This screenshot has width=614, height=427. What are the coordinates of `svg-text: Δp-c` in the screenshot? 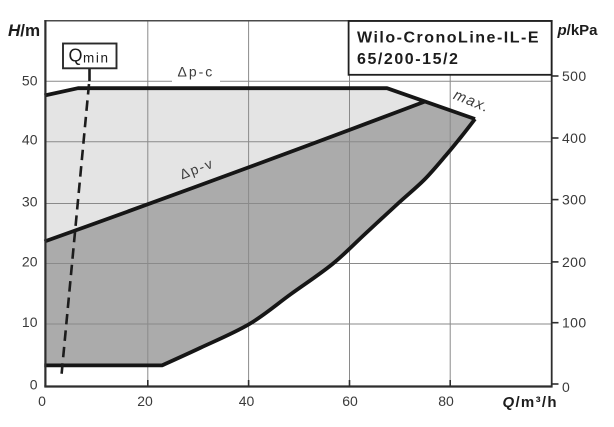 It's located at (196, 72).